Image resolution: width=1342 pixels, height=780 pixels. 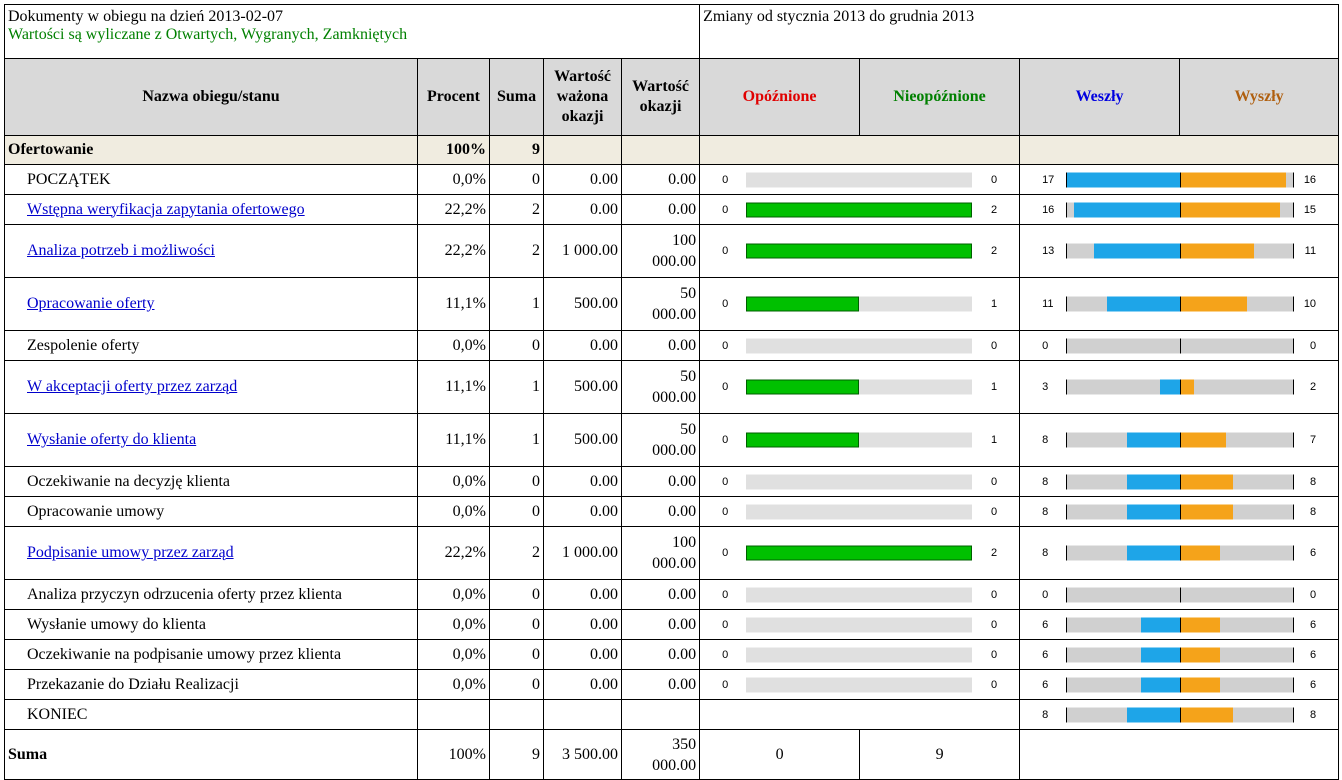 What do you see at coordinates (1045, 624) in the screenshot?
I see `in-count: 6` at bounding box center [1045, 624].